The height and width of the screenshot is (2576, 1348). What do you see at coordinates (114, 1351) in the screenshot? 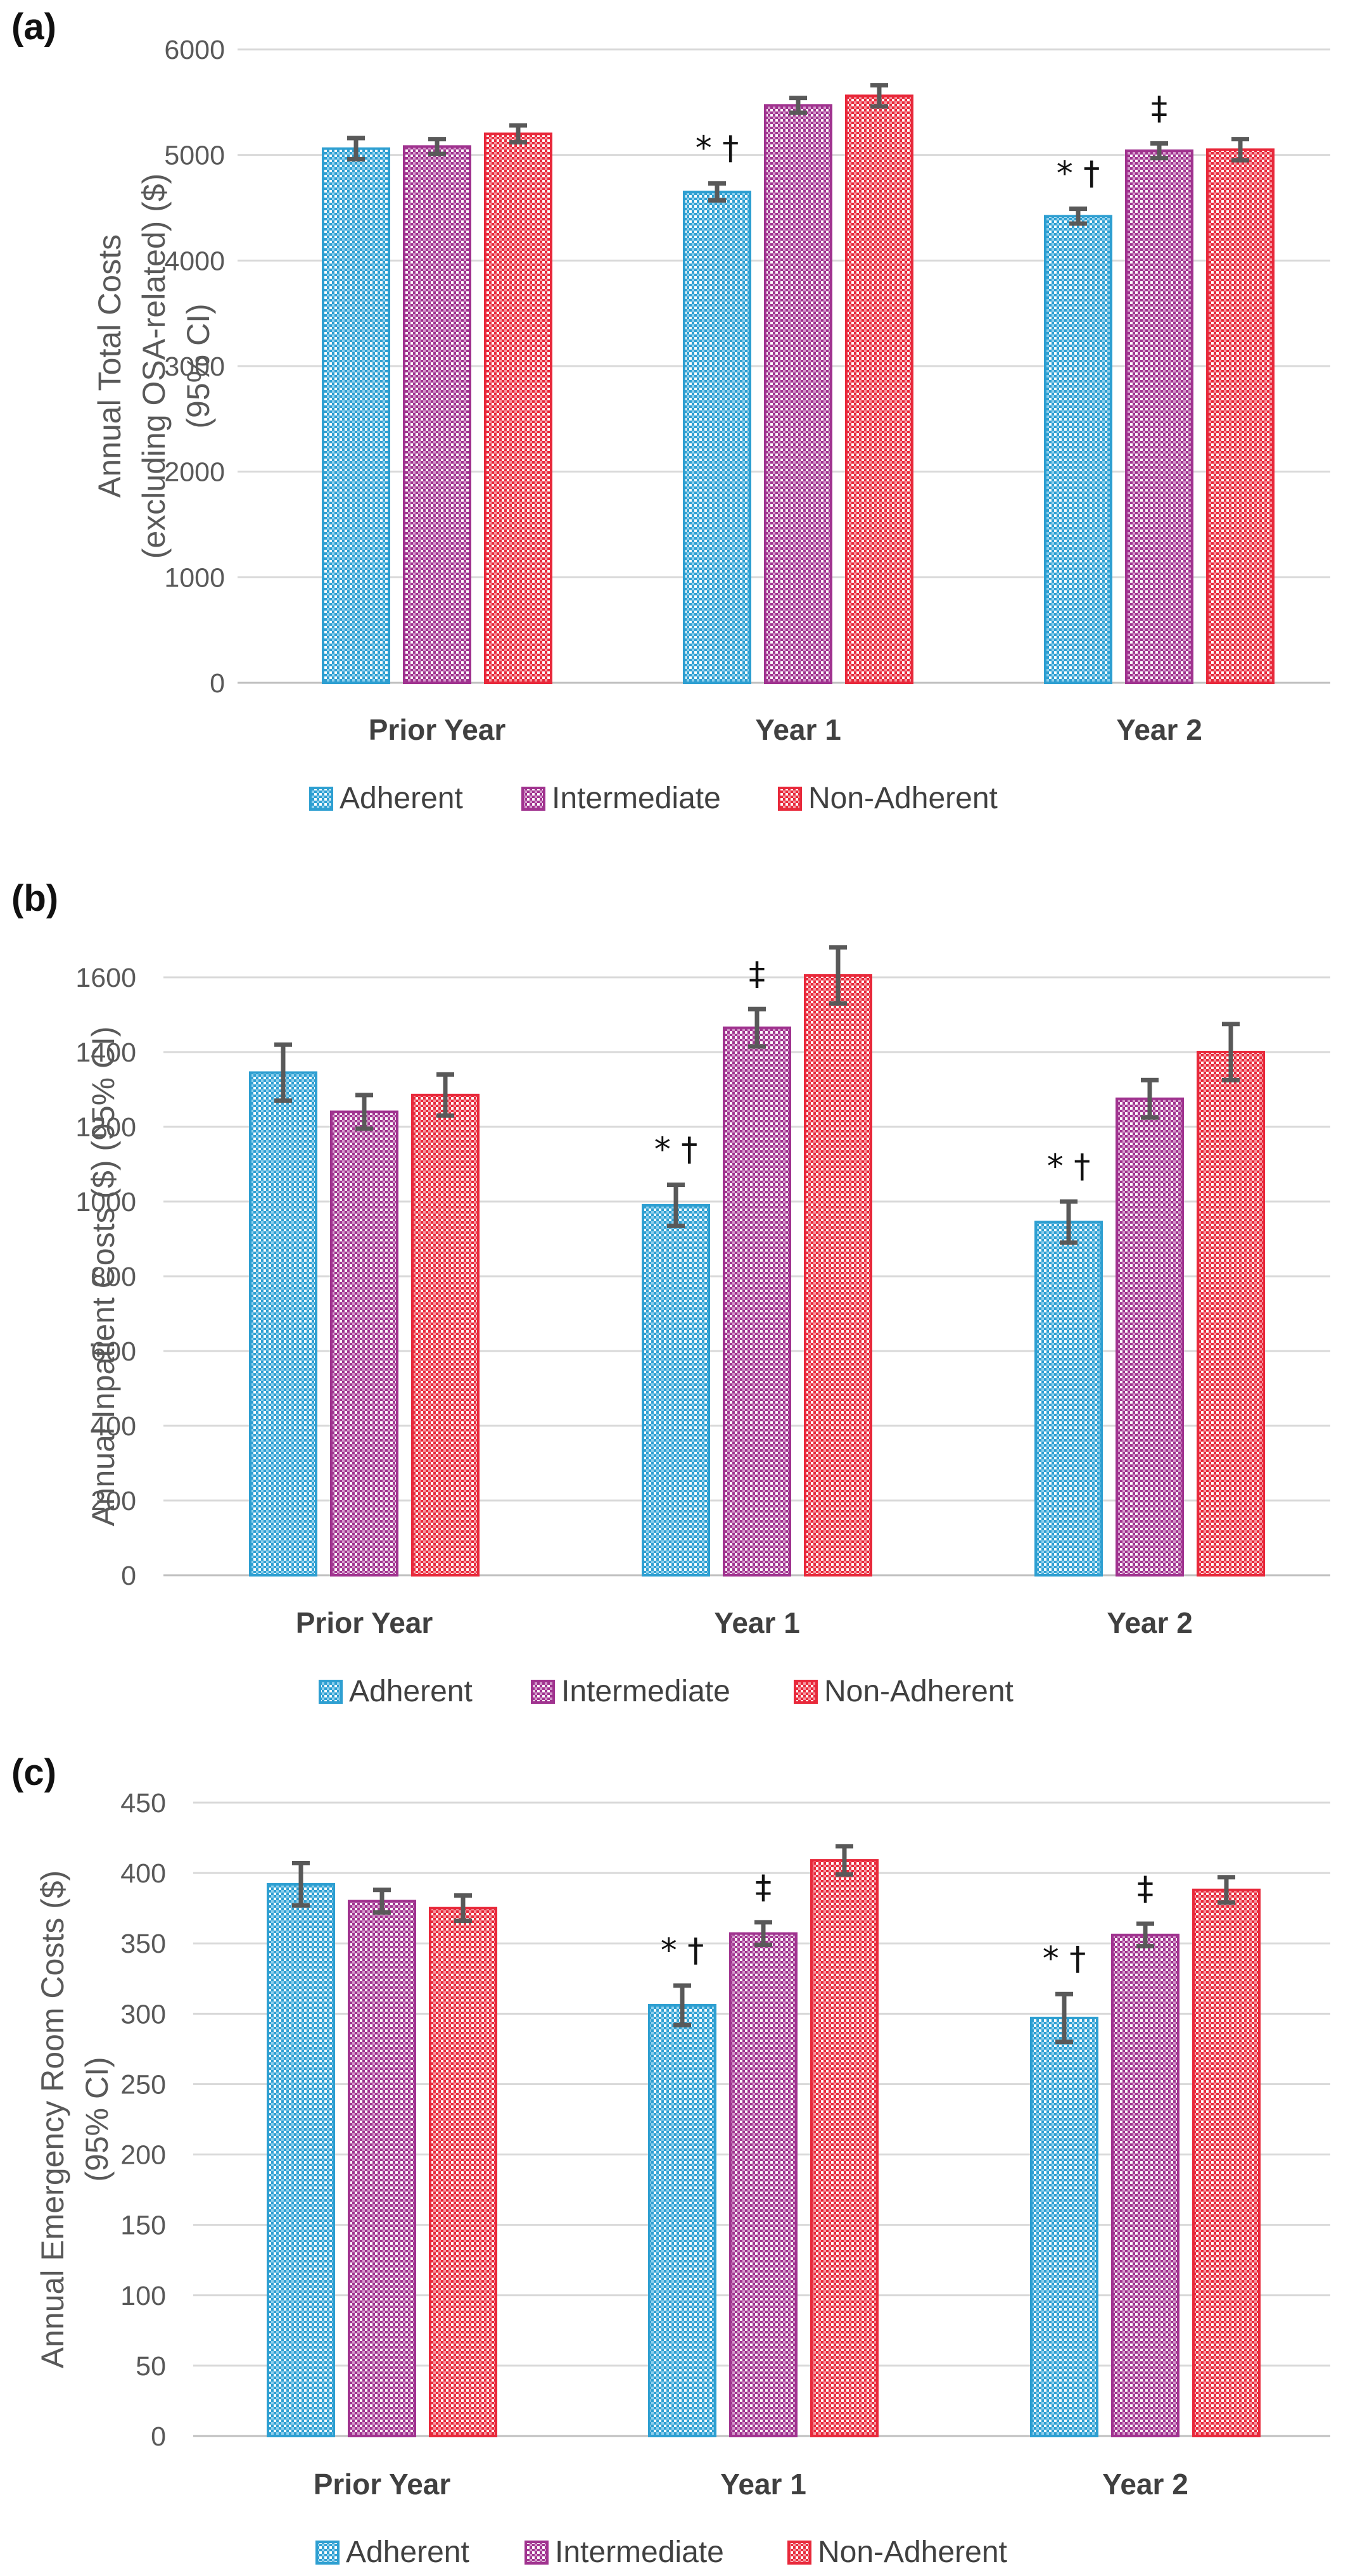
I see `y-tick-label: 600` at bounding box center [114, 1351].